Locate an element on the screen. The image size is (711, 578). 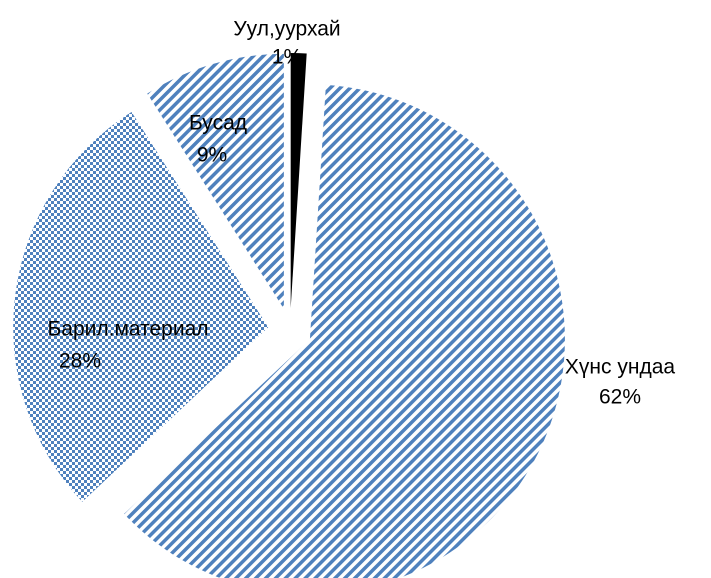
slice-label: Бусад is located at coordinates (218, 123).